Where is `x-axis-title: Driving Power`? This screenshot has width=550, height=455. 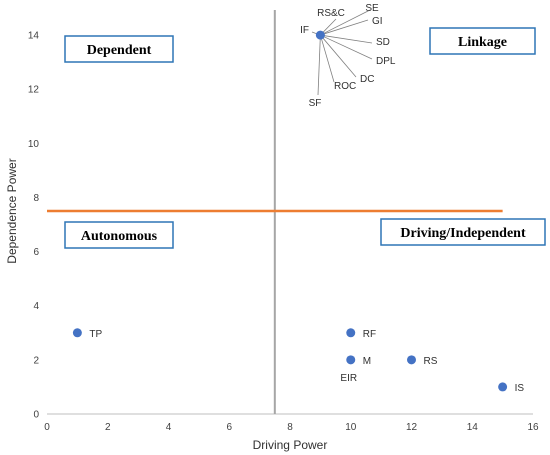 x-axis-title: Driving Power is located at coordinates (290, 445).